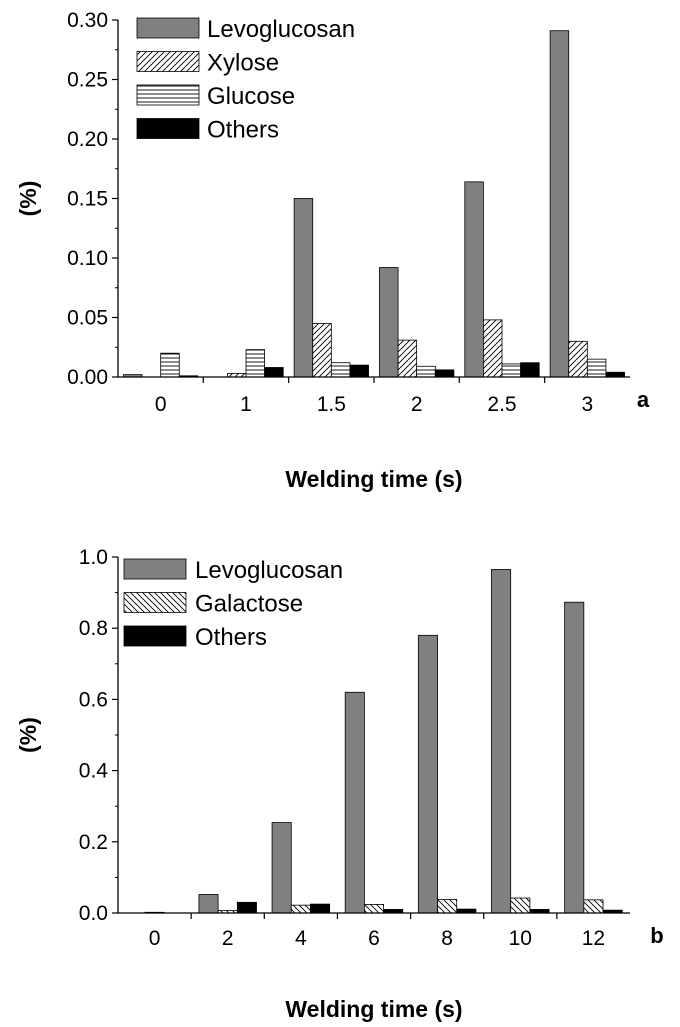 This screenshot has width=680, height=1027. Describe the element at coordinates (243, 63) in the screenshot. I see `legend-label: Xylose` at that location.